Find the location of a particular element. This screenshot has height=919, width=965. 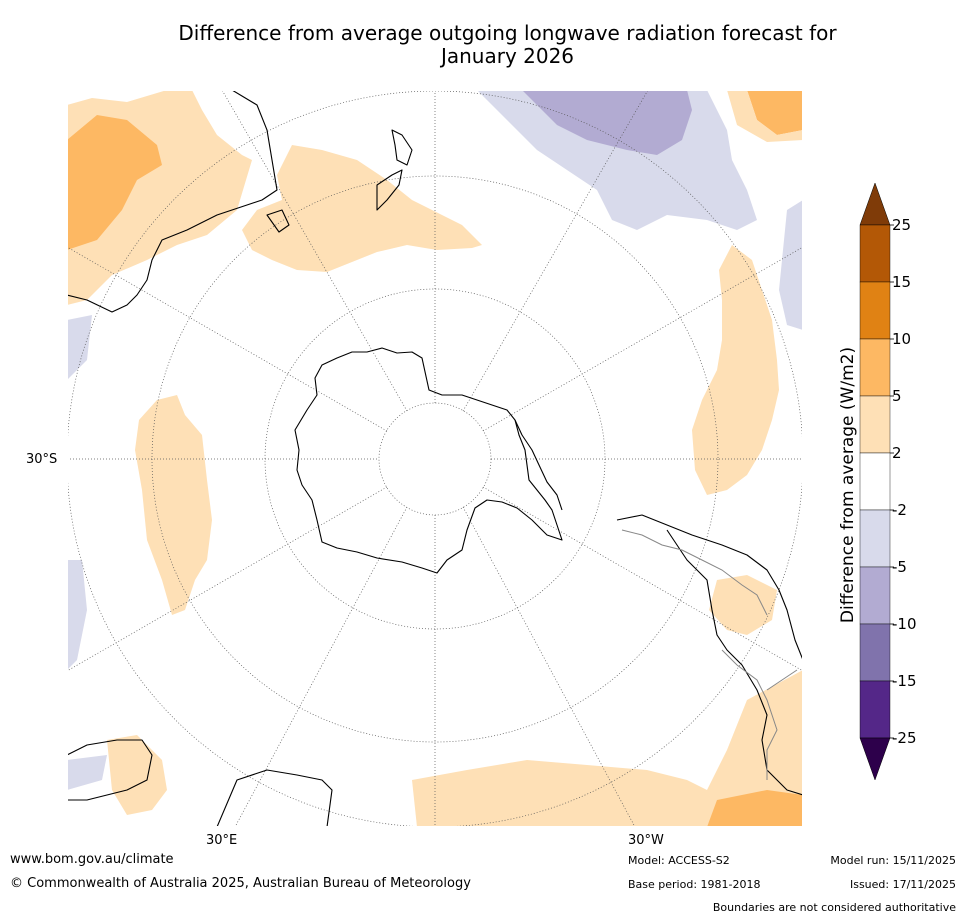

coastline-australia-east is located at coordinates (172, 201).